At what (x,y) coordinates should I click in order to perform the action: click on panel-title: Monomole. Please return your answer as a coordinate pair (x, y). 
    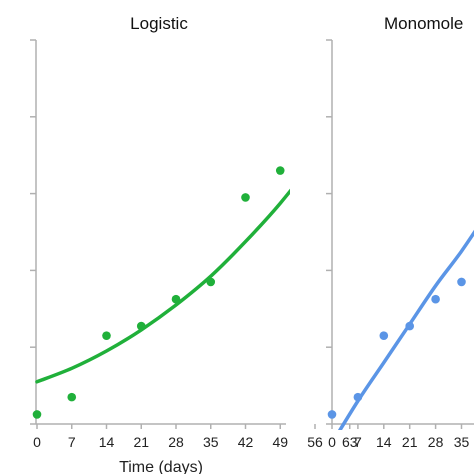
    Looking at the image, I should click on (423, 23).